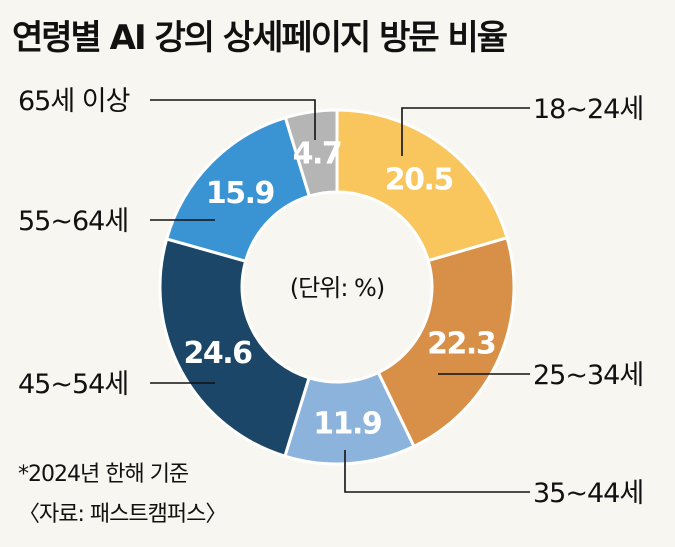 The width and height of the screenshot is (675, 547). Describe the element at coordinates (122, 514) in the screenshot. I see `source-note: 〈자료: 패스트캠퍼스〉` at that location.